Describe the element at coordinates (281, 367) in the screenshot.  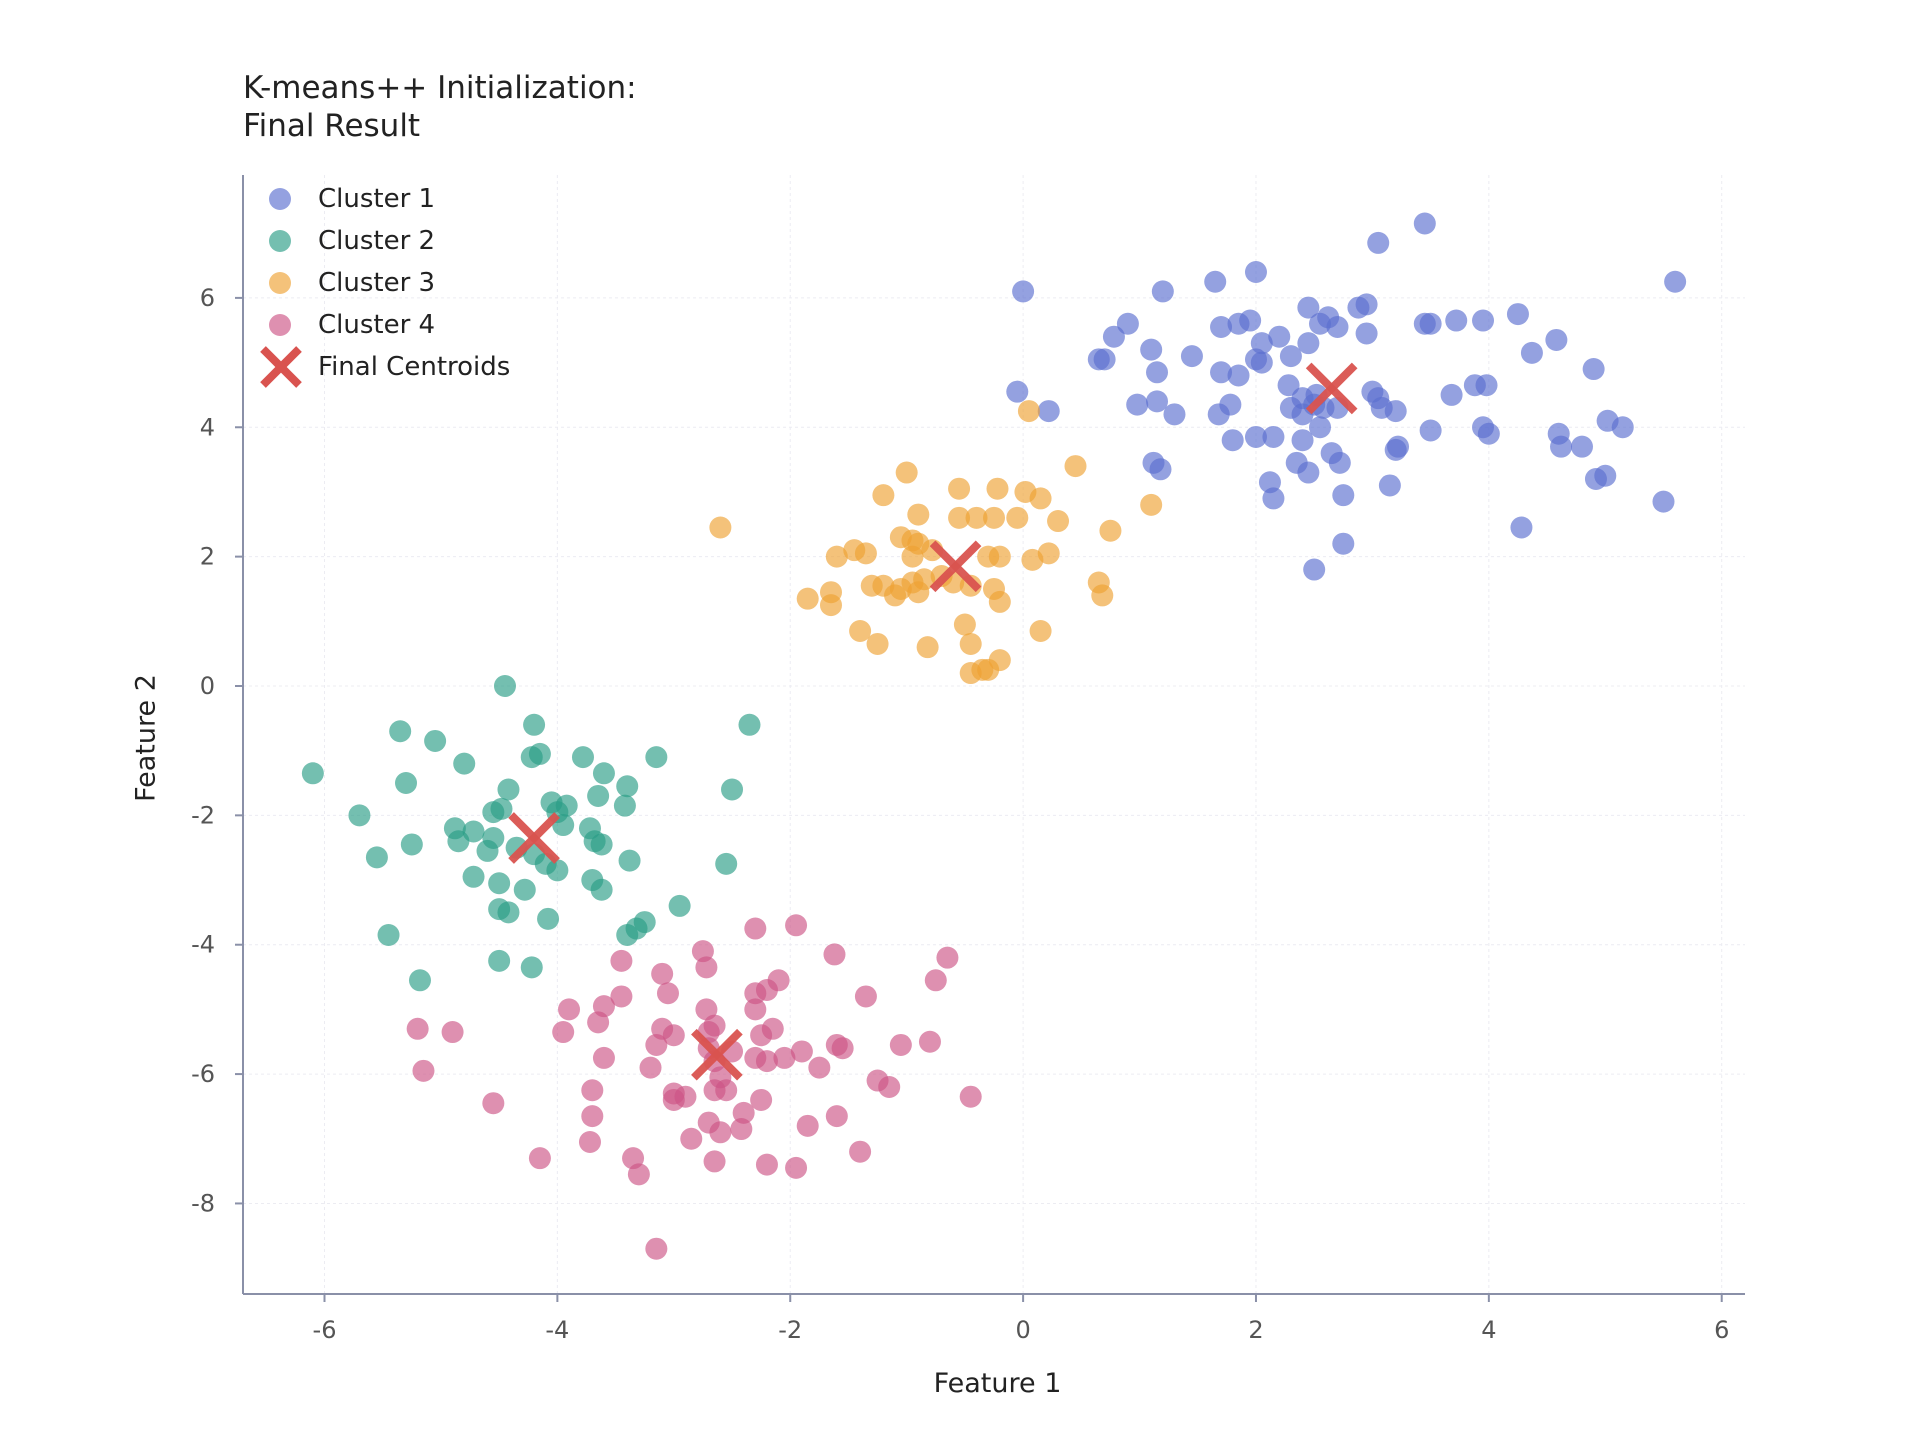
I see `legend-marker-centroids` at that location.